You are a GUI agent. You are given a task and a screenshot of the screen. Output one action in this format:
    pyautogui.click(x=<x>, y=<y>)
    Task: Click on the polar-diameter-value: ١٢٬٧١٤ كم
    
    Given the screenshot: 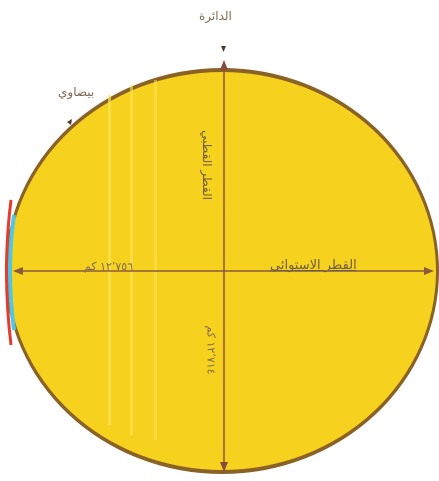 What is the action you would take?
    pyautogui.click(x=211, y=350)
    